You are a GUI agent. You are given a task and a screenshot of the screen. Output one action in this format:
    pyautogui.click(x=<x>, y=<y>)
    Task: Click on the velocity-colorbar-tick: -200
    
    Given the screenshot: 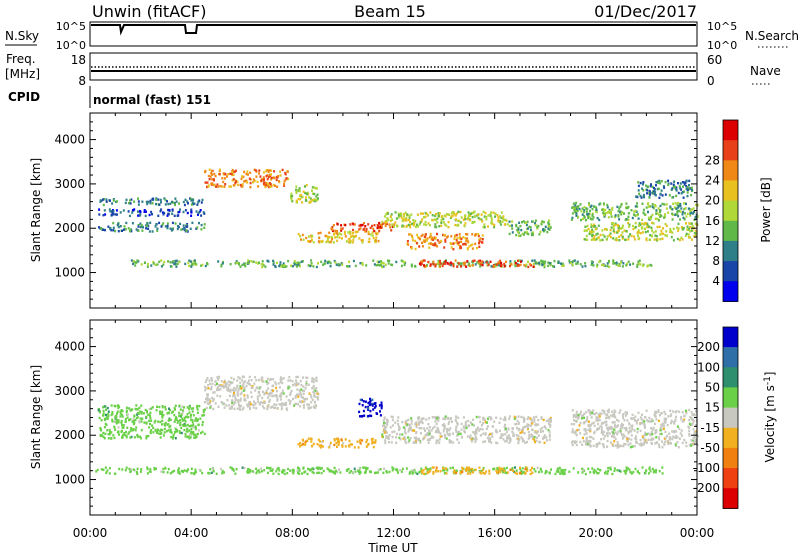 What is the action you would take?
    pyautogui.click(x=706, y=488)
    